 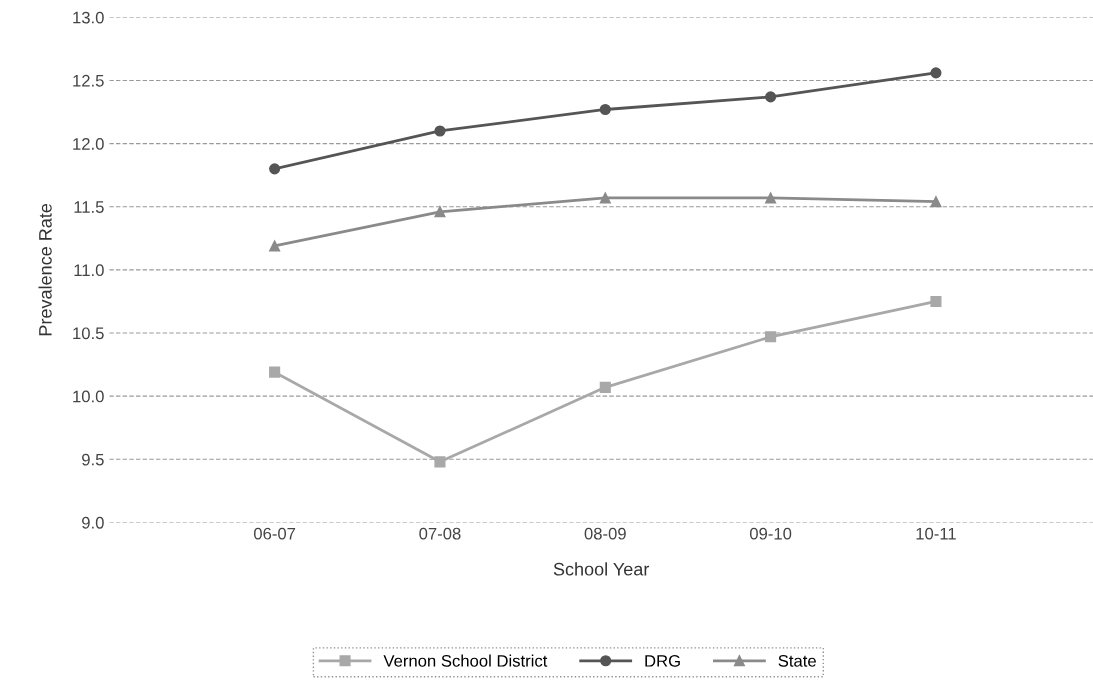 What do you see at coordinates (662, 660) in the screenshot?
I see `legend-label: DRG` at bounding box center [662, 660].